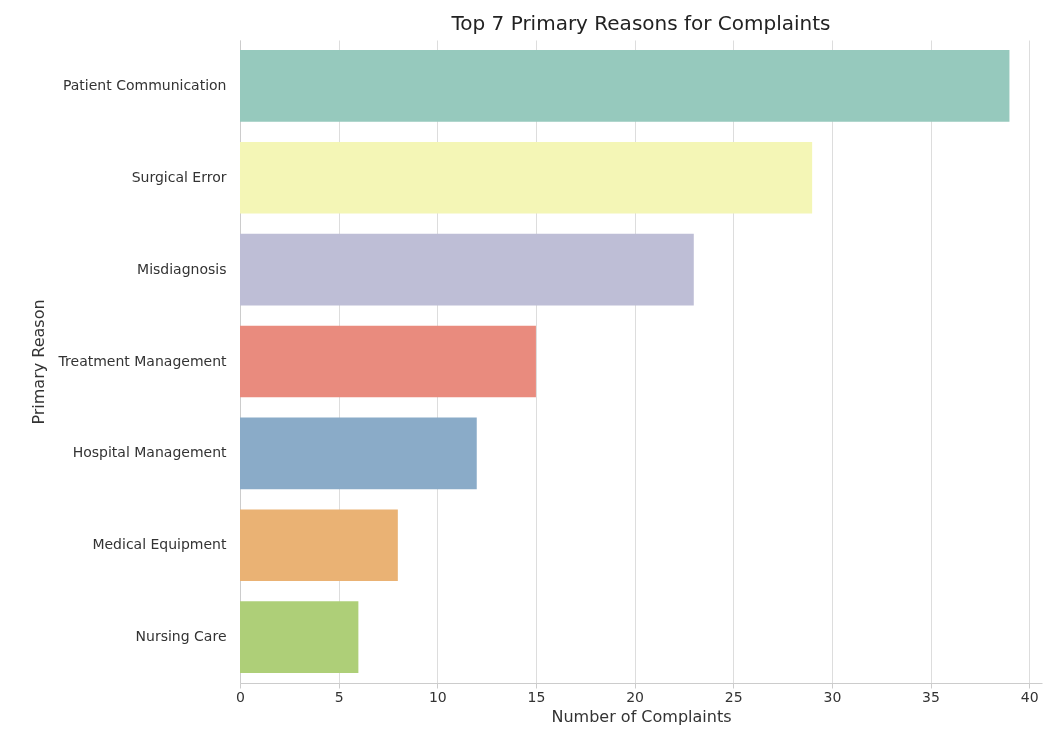 Image resolution: width=1043 pixels, height=734 pixels. I want to click on x-tick-label: 40, so click(1029, 696).